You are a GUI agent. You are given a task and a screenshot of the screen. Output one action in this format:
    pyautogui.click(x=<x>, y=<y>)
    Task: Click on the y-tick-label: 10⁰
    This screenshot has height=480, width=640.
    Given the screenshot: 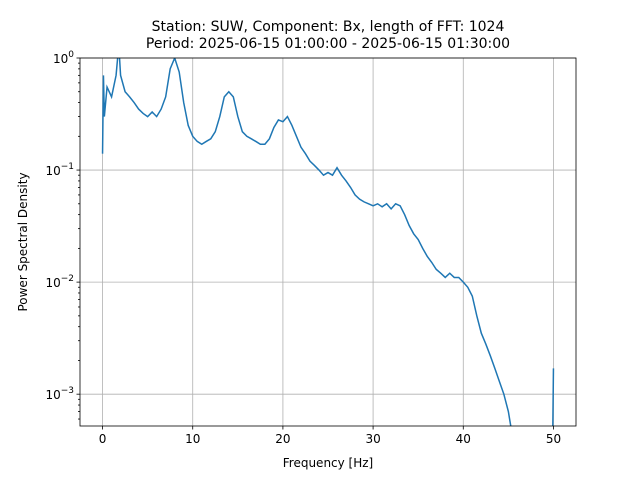 What is the action you would take?
    pyautogui.click(x=63, y=58)
    